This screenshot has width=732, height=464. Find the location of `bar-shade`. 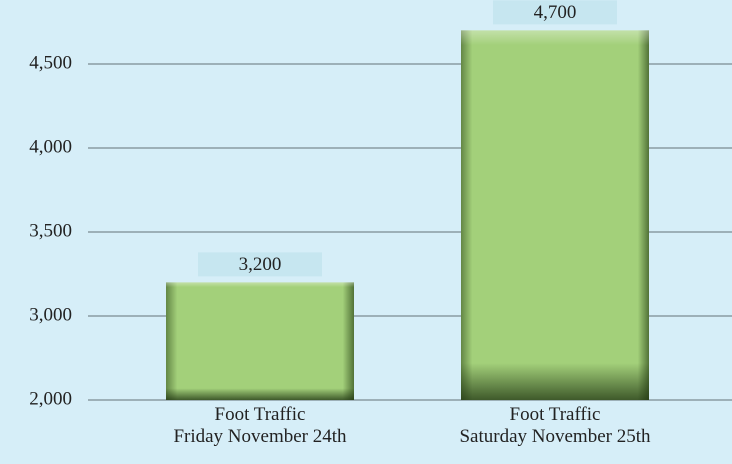

bar-shade is located at coordinates (260, 341).